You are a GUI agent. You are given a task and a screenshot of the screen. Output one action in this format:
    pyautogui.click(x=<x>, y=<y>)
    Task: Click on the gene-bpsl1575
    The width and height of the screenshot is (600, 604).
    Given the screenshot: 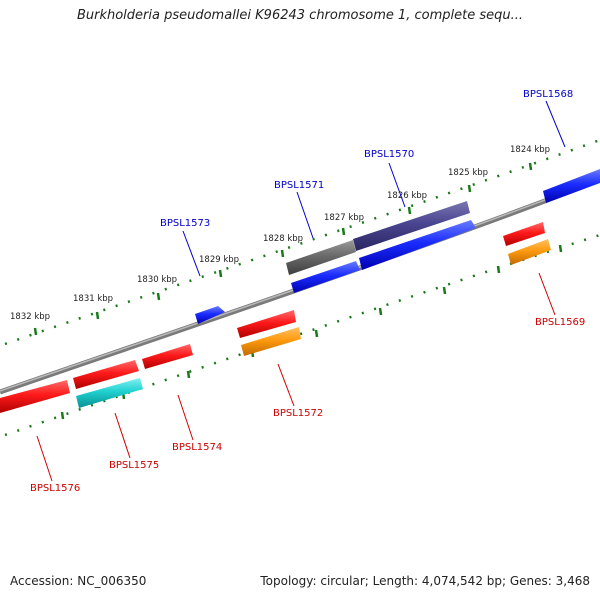 What is the action you would take?
    pyautogui.click(x=109, y=393)
    